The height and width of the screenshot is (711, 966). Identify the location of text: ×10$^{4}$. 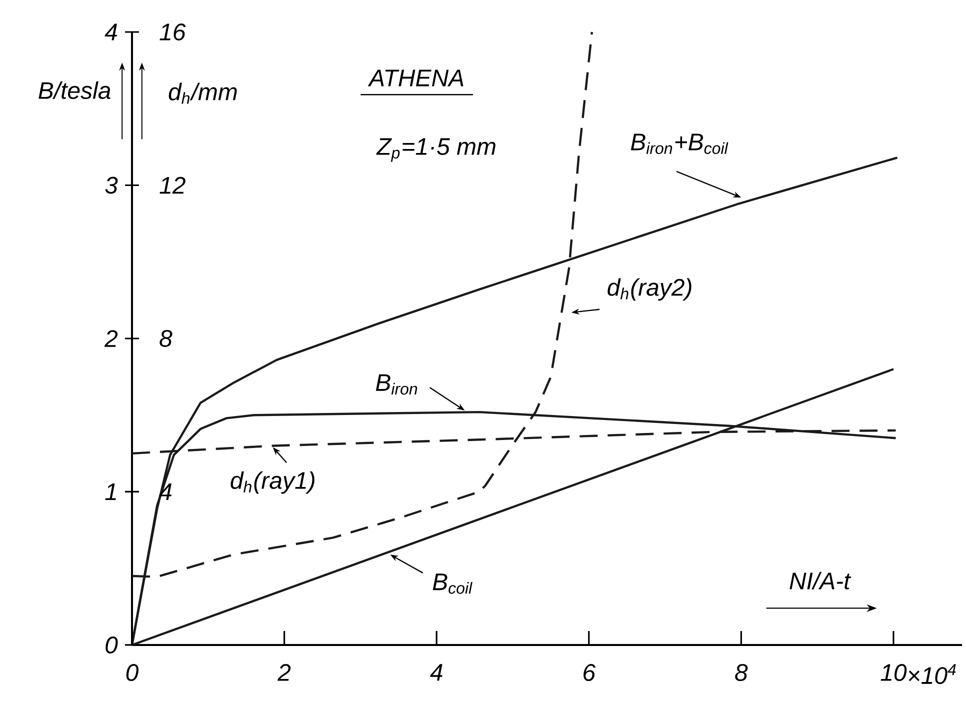
(932, 674).